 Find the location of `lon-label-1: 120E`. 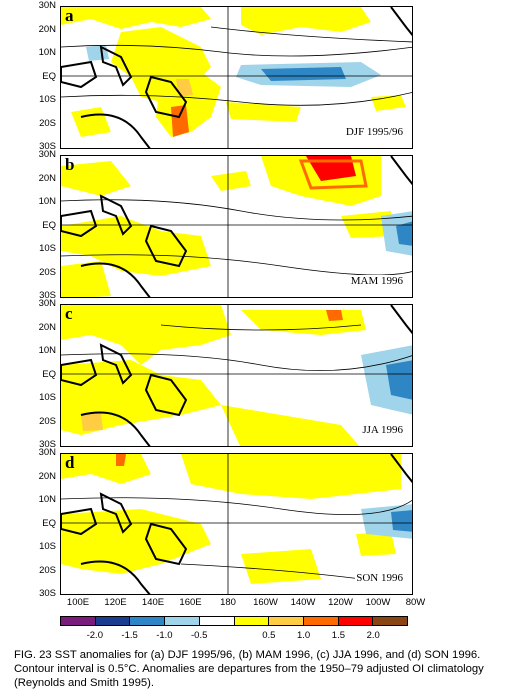

lon-label-1: 120E is located at coordinates (115, 602).